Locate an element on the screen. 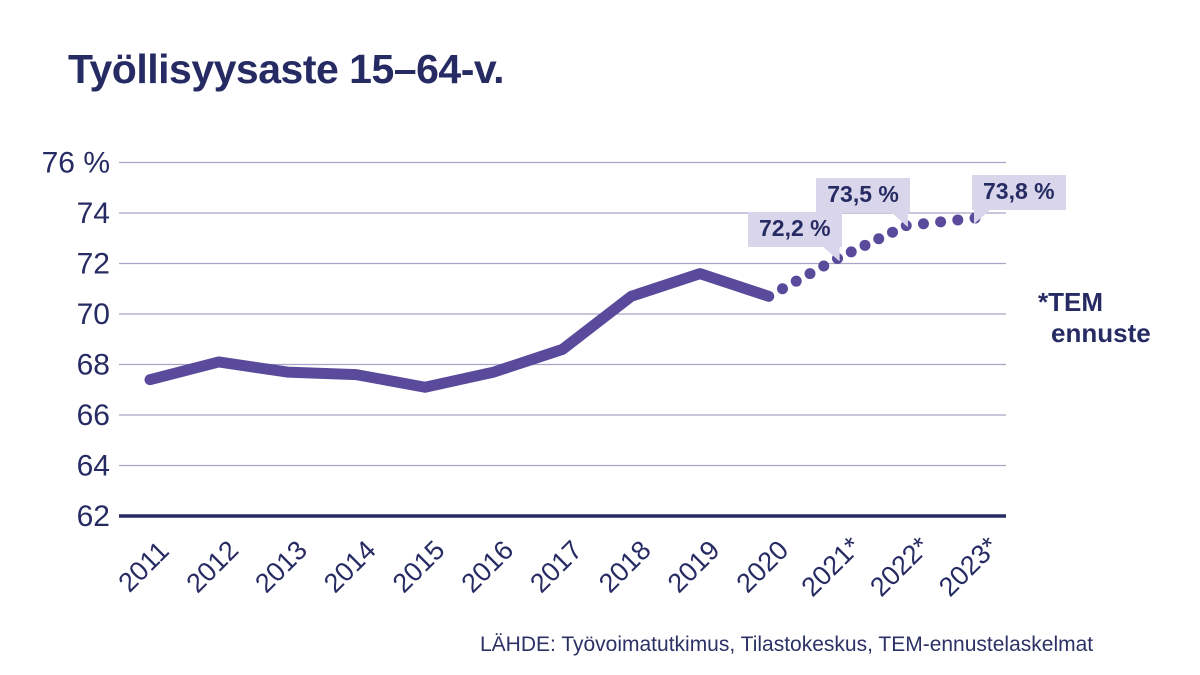 The image size is (1200, 675). y-tick-label: 76 % is located at coordinates (76, 163).